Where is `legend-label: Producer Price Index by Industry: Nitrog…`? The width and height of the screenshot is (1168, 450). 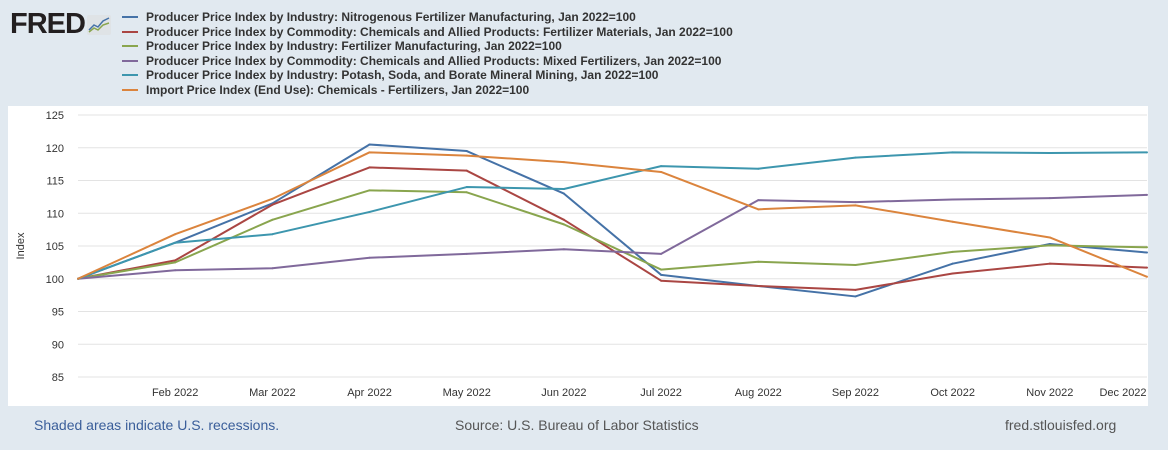
legend-label: Producer Price Index by Industry: Nitrog… is located at coordinates (391, 17).